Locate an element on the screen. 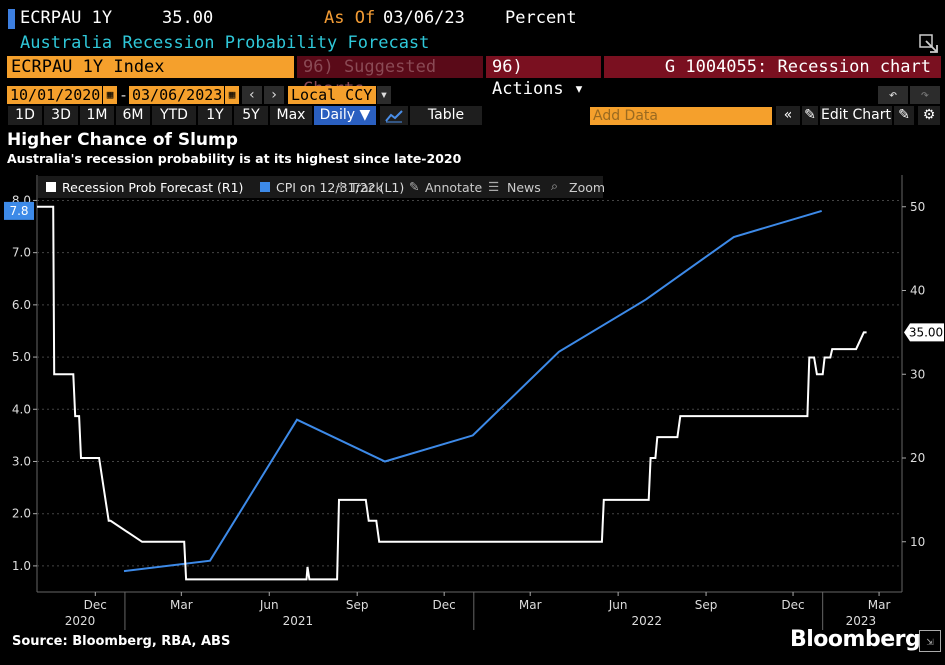 The image size is (945, 665). as-of-label: As Of is located at coordinates (350, 18).